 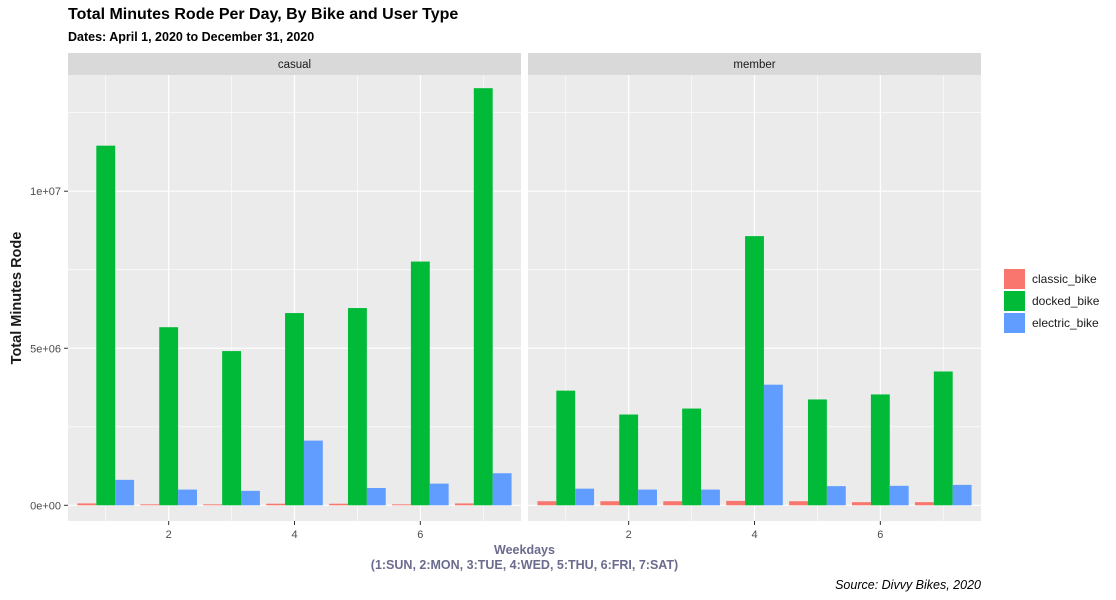 What do you see at coordinates (45, 192) in the screenshot?
I see `y-tick-label: 1e+07` at bounding box center [45, 192].